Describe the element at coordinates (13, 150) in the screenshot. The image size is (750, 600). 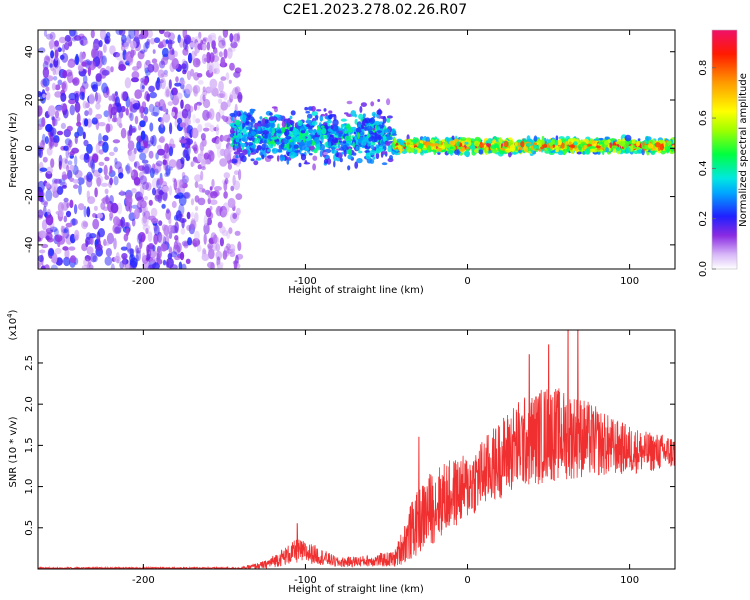
I see `spectrogram-y-label: Frequency (Hz)` at that location.